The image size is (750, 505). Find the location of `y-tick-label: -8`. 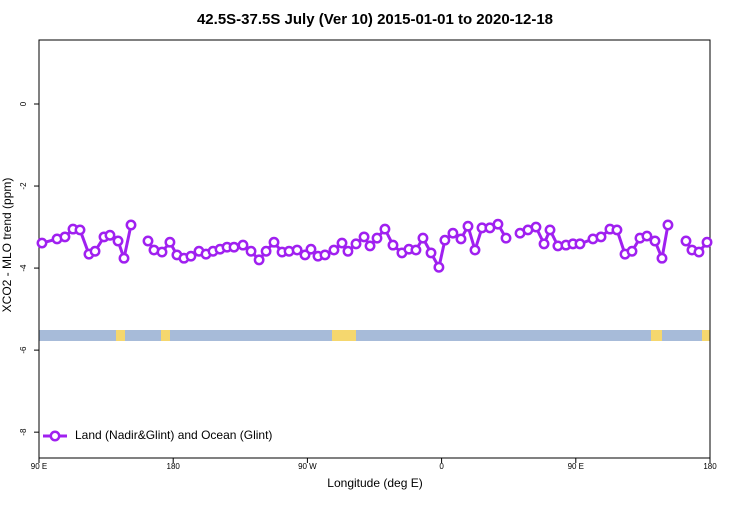

y-tick-label: -8 is located at coordinates (23, 432).